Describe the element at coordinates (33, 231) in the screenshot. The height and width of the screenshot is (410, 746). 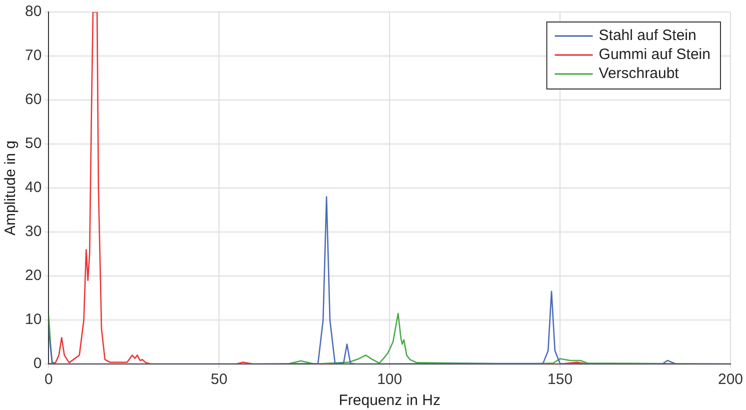
I see `y-tick-label: 30` at that location.